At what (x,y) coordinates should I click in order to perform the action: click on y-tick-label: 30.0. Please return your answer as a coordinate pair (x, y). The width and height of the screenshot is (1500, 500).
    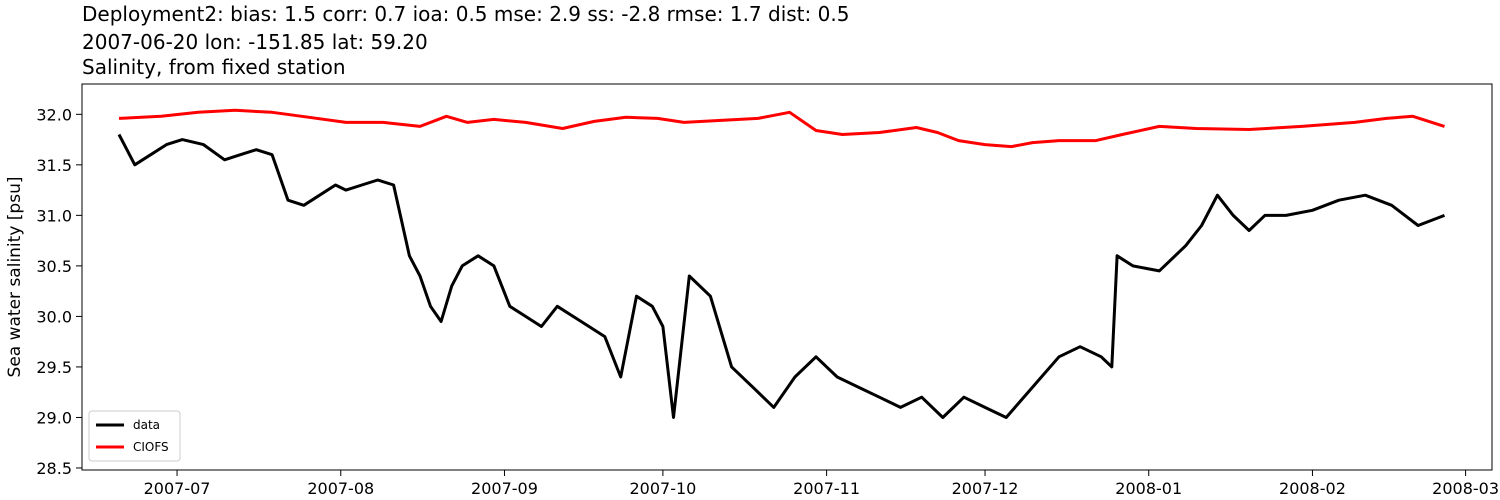
    Looking at the image, I should click on (54, 316).